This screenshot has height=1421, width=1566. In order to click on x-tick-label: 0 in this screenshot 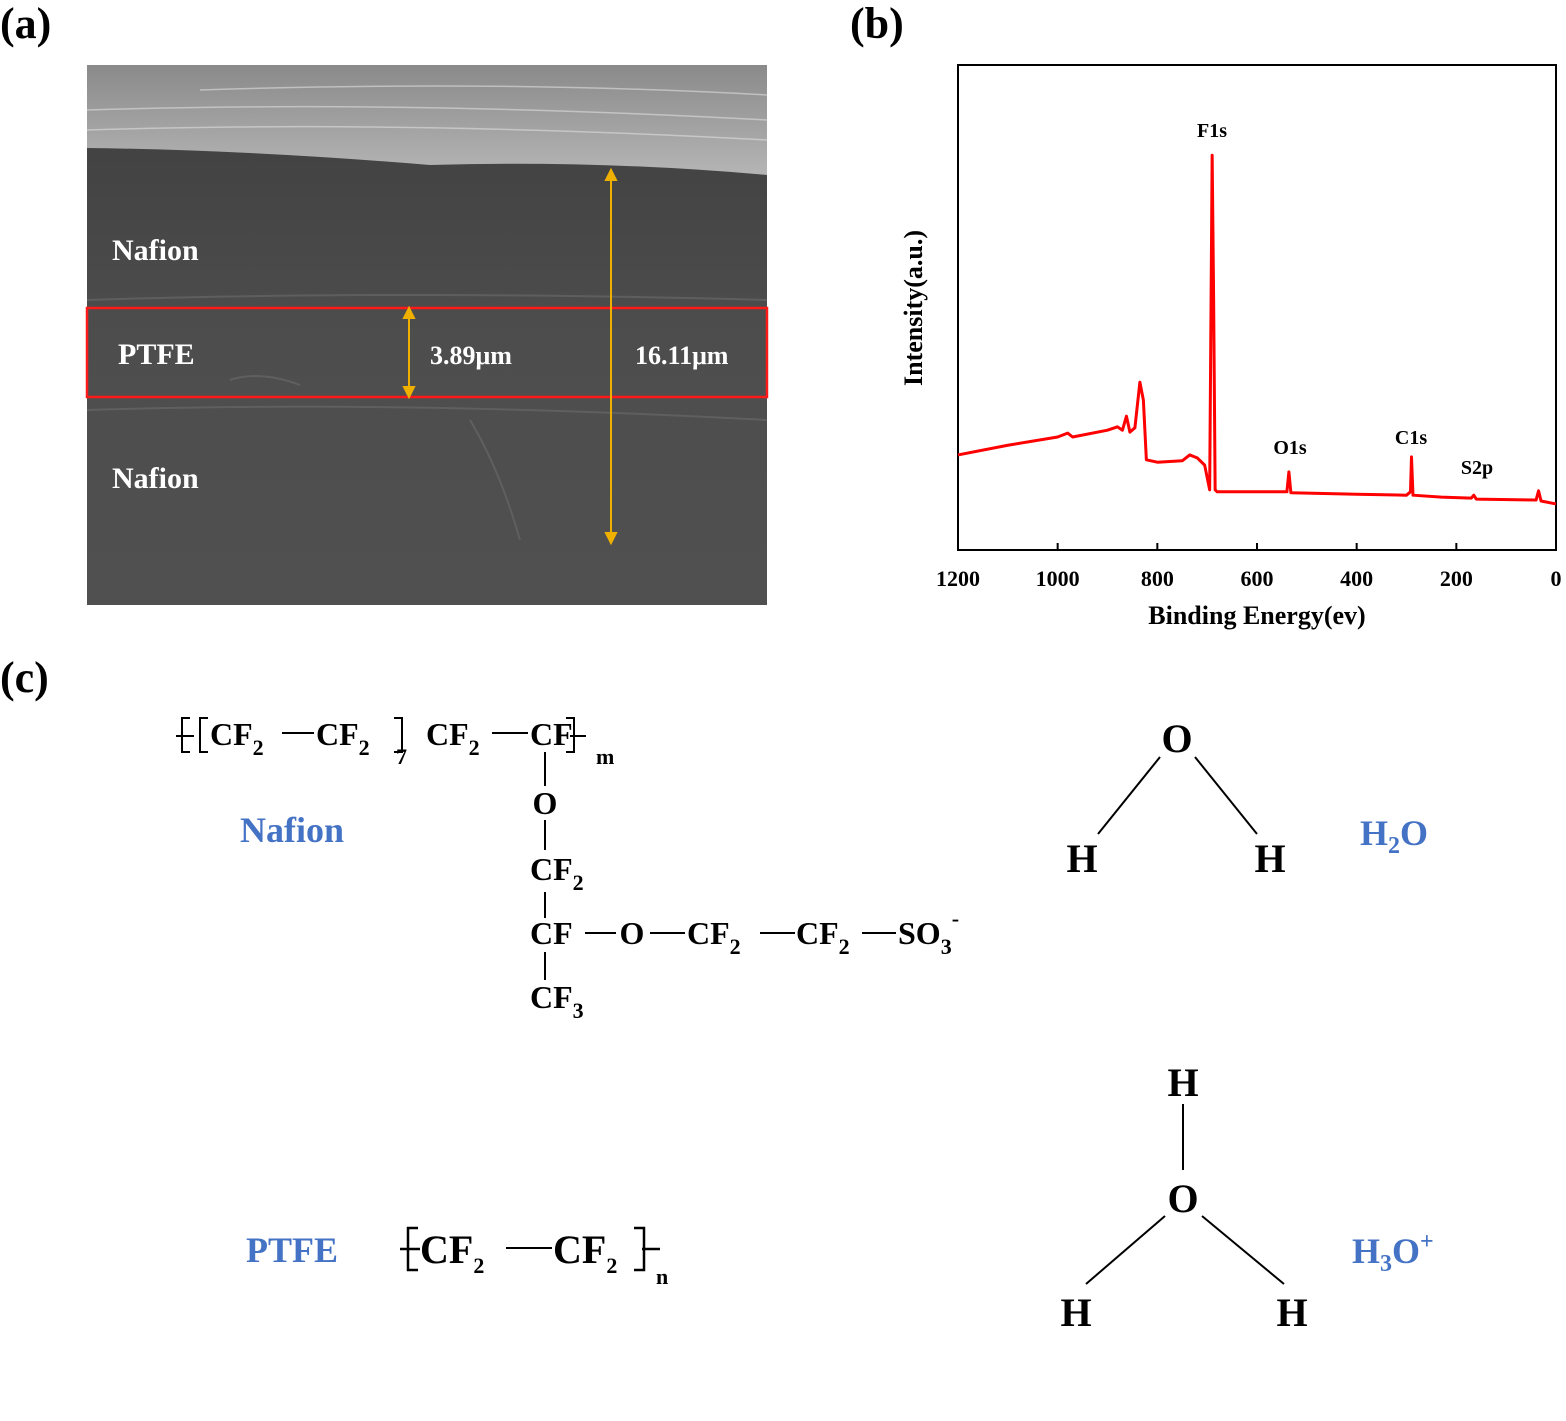, I will do `click(1556, 578)`.